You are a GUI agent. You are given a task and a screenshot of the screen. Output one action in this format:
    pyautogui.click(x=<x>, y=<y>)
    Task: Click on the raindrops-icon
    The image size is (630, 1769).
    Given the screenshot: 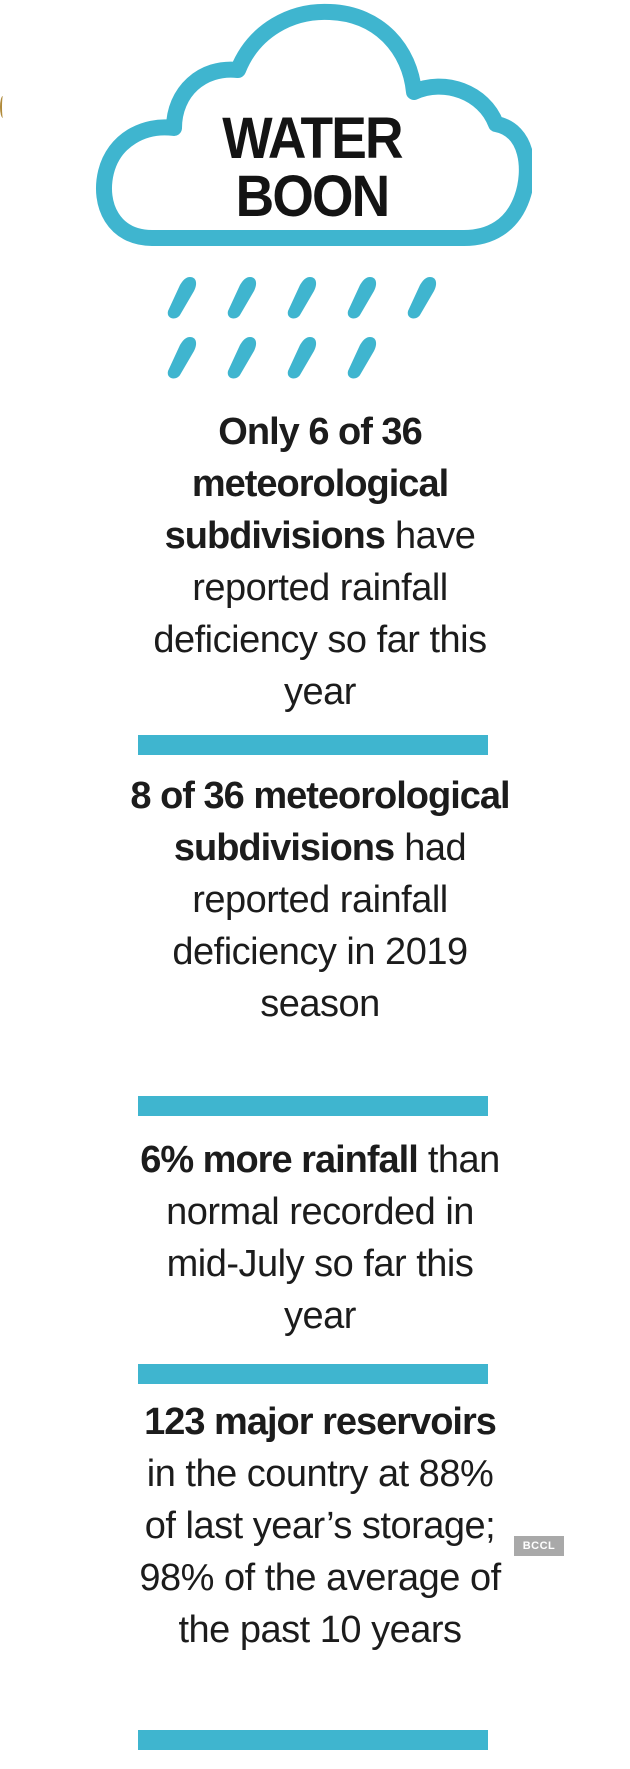 What is the action you would take?
    pyautogui.click(x=305, y=330)
    